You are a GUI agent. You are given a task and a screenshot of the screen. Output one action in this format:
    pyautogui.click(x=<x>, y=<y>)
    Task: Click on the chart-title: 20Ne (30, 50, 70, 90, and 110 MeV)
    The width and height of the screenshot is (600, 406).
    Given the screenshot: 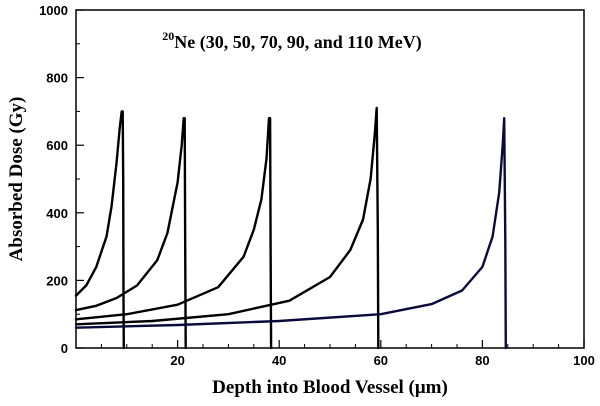 What is the action you would take?
    pyautogui.click(x=291, y=41)
    